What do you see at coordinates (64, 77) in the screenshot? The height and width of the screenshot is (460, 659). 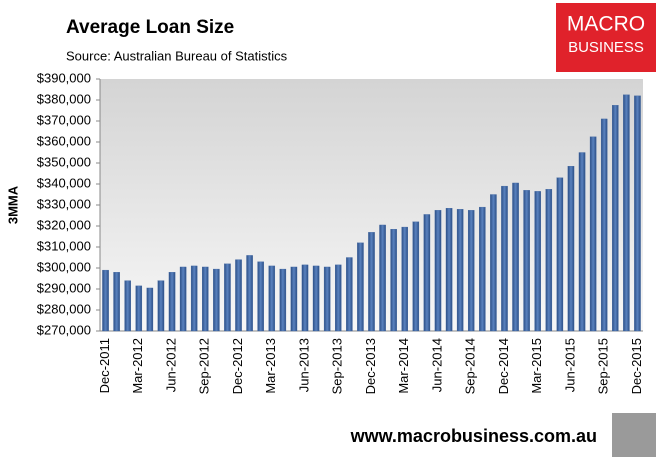 I see `y-tick-label: $390,000` at bounding box center [64, 77].